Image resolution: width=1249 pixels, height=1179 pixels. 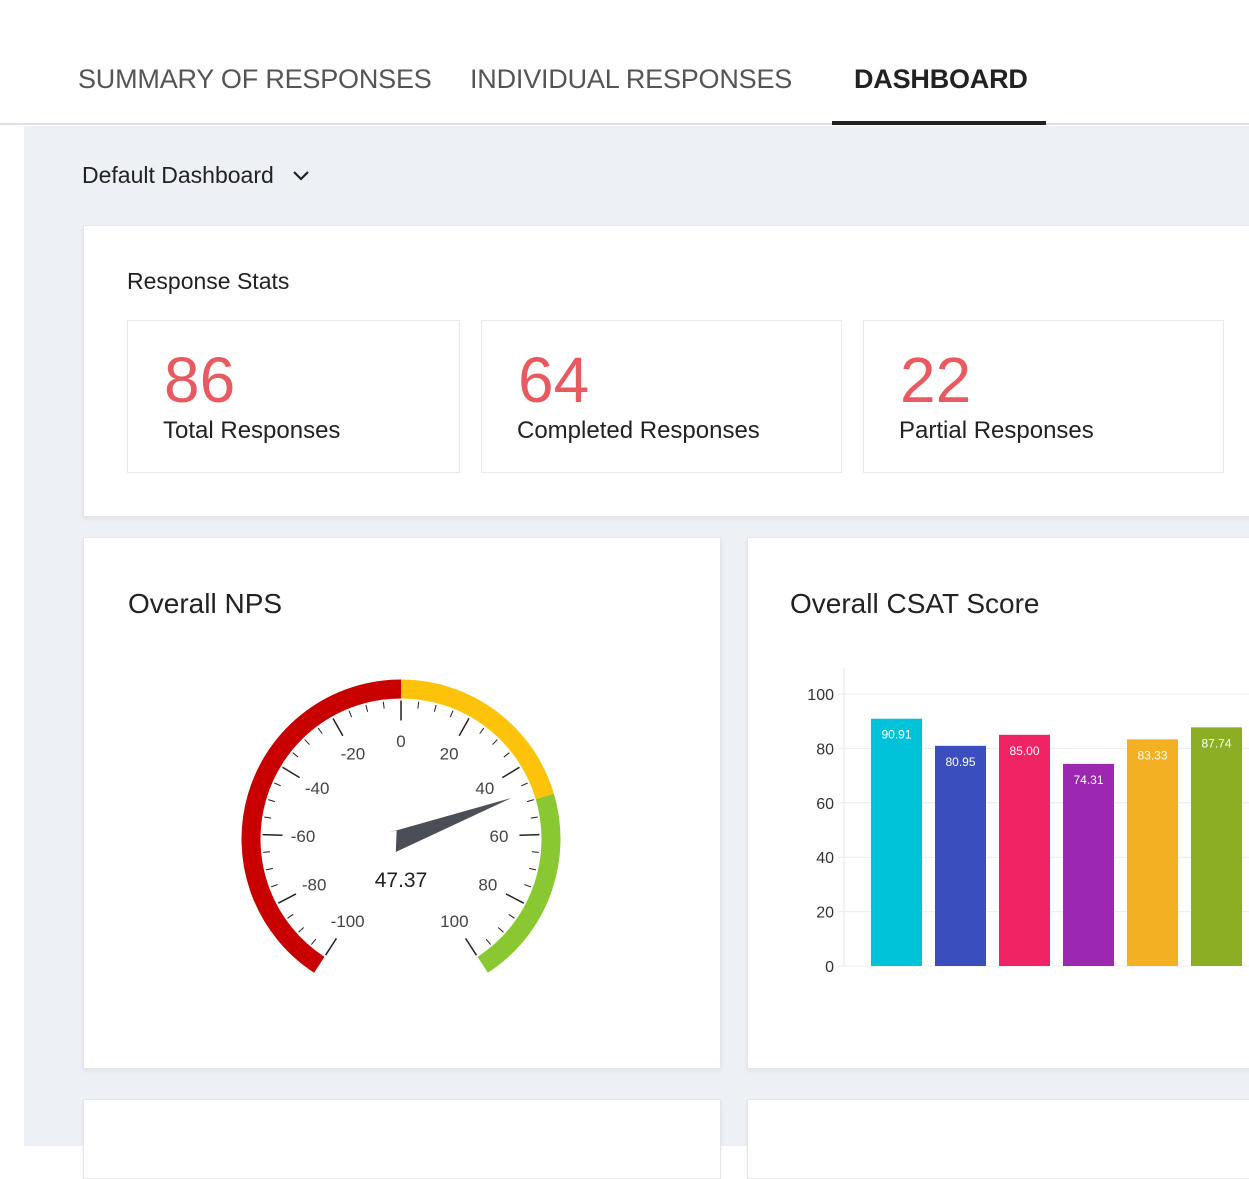 What do you see at coordinates (484, 788) in the screenshot?
I see `gauge-tick-label: 40` at bounding box center [484, 788].